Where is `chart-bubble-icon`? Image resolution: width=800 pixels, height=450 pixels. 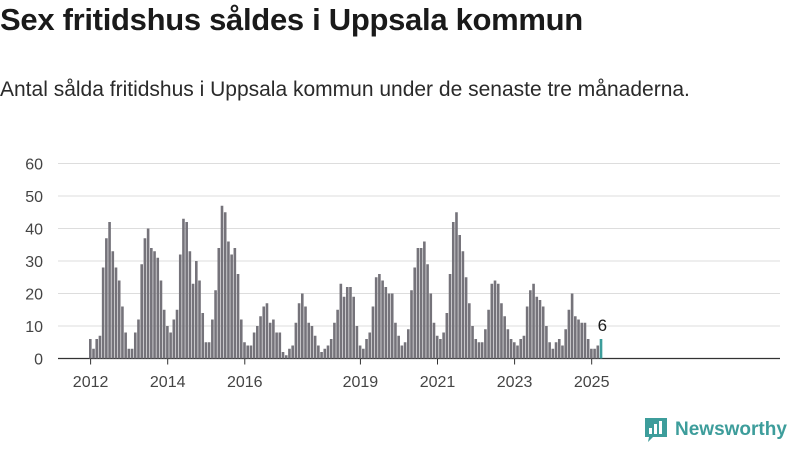 chart-bubble-icon is located at coordinates (656, 430).